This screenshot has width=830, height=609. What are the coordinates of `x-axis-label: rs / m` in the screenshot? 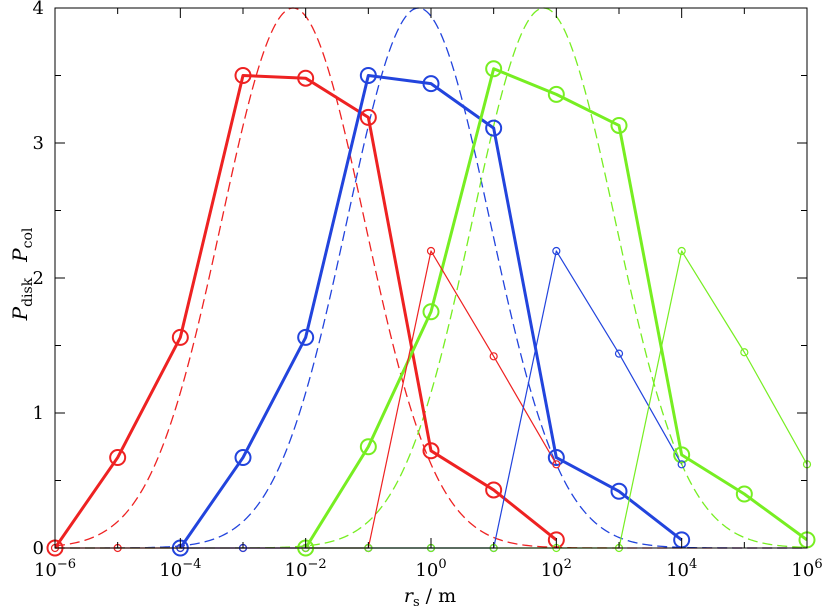 It's located at (430, 597).